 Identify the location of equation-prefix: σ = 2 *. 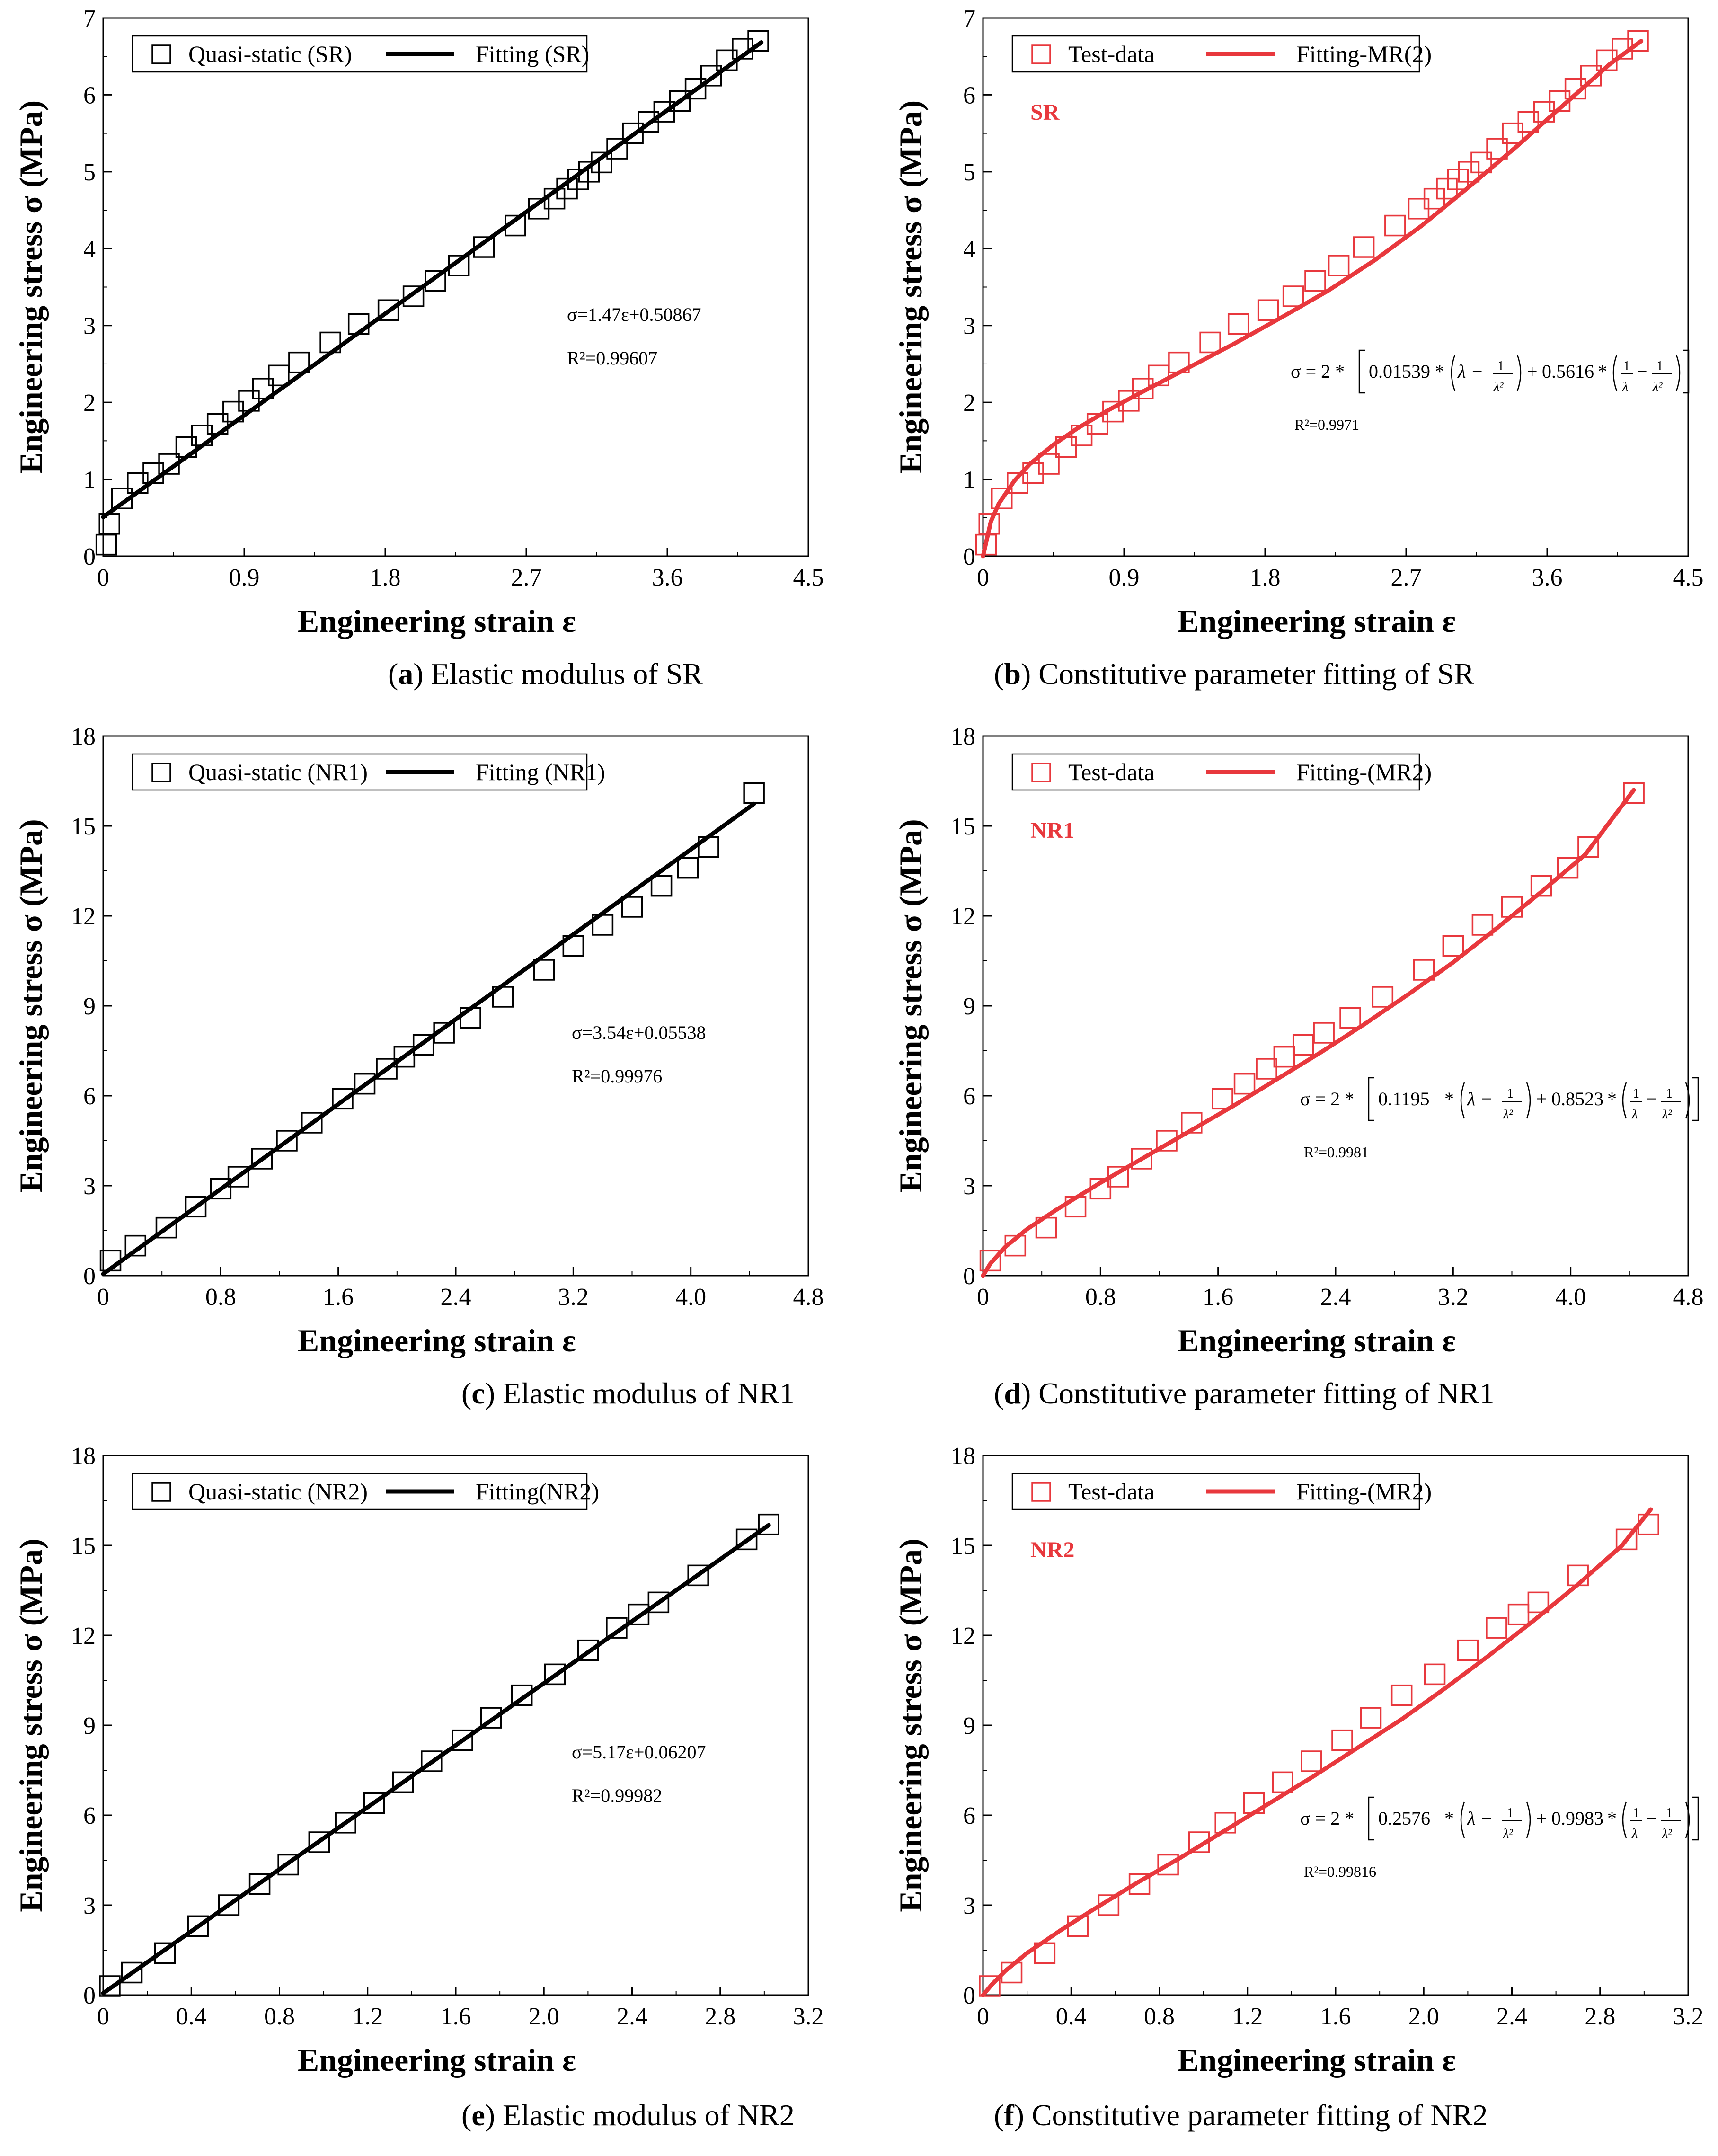
(1327, 1819).